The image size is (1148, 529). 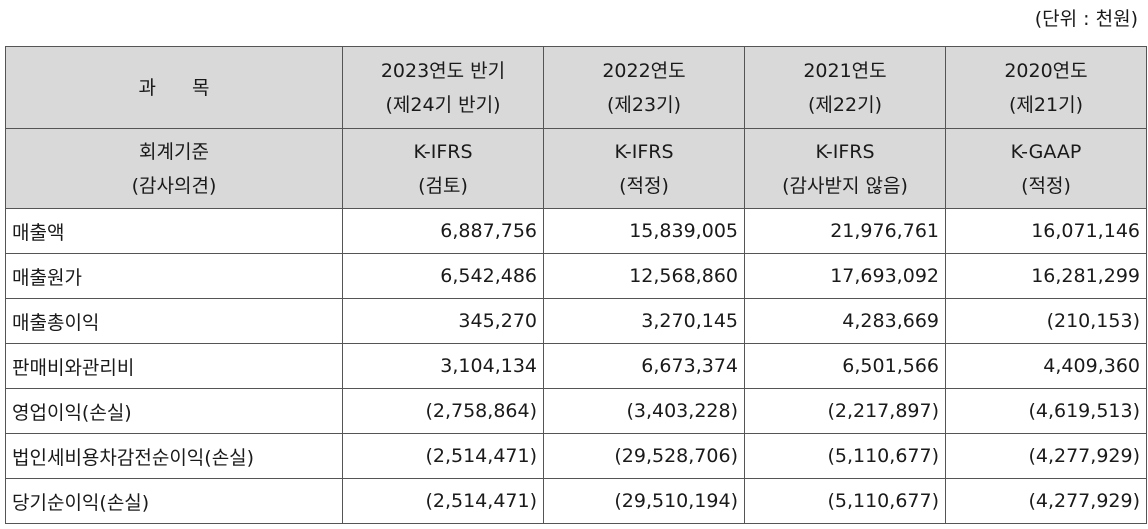 I want to click on standard-cell: K-GAAP (적정), so click(x=1046, y=168).